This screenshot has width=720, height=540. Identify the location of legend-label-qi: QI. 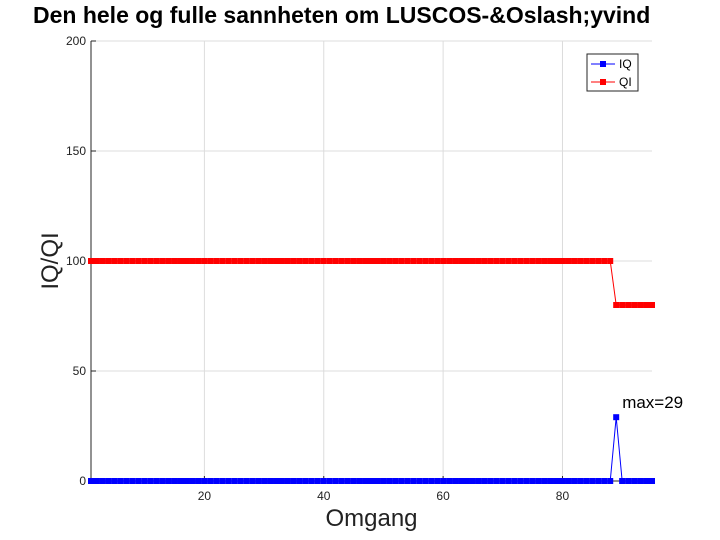
(625, 82).